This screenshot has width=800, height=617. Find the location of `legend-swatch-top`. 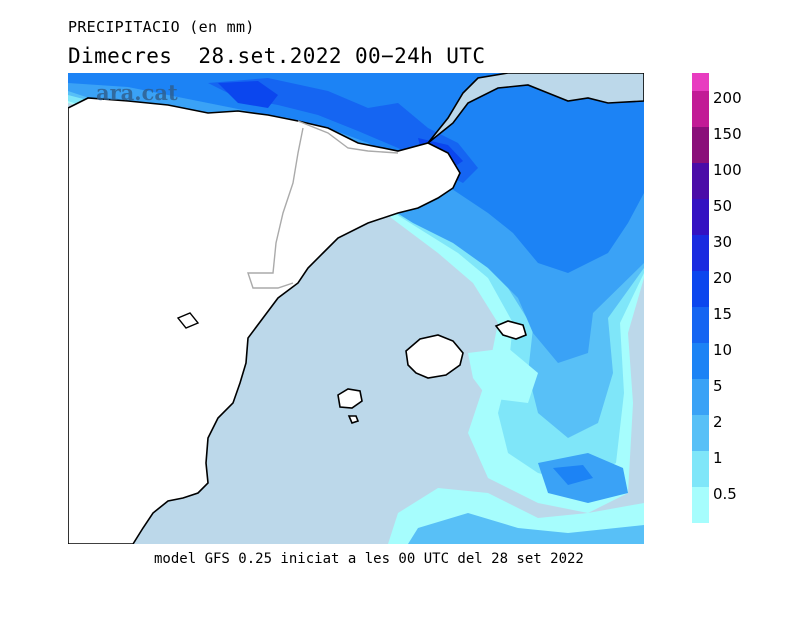

legend-swatch-top is located at coordinates (700, 82).